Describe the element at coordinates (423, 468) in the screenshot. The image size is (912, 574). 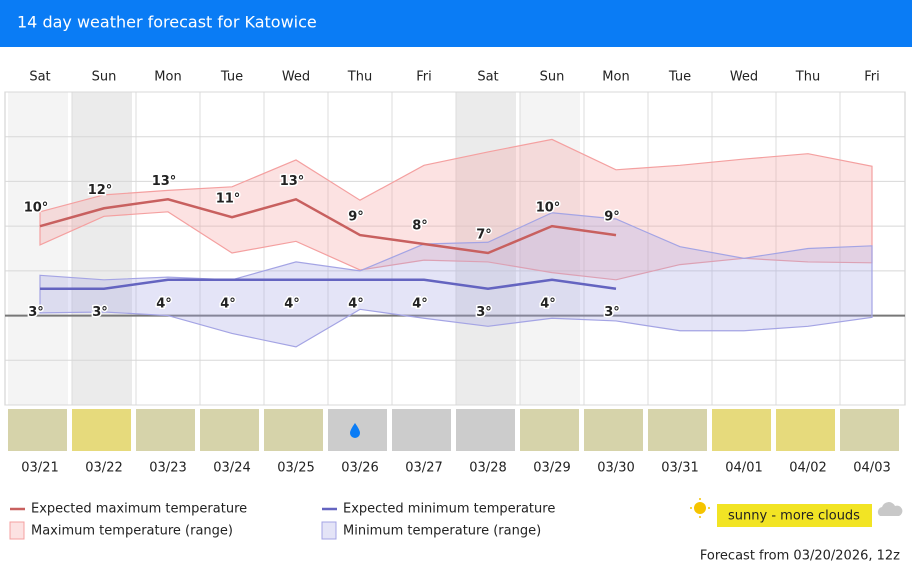
I see `date-label: 03/27` at that location.